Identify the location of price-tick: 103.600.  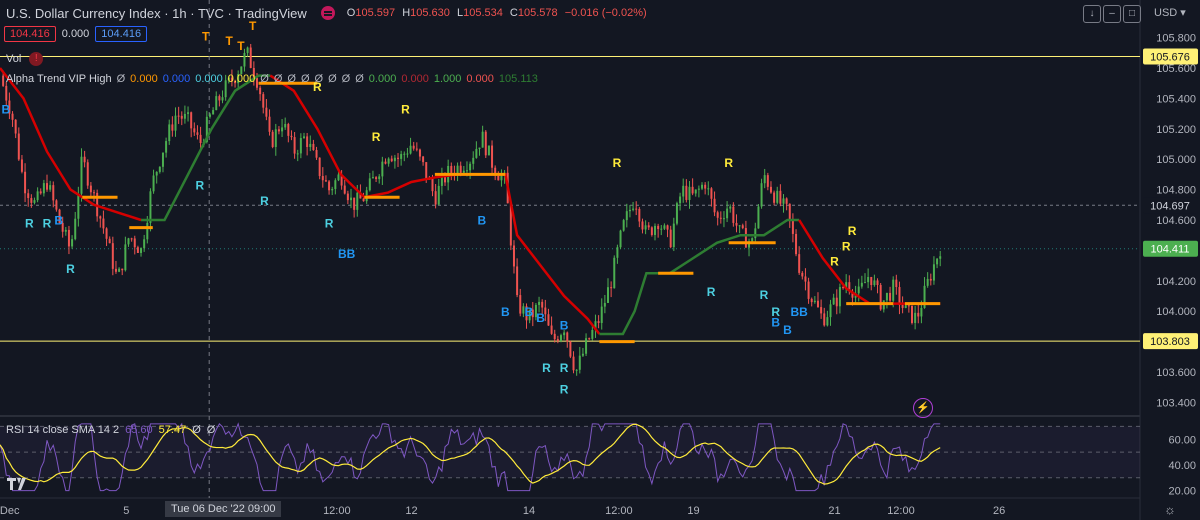
(1176, 373).